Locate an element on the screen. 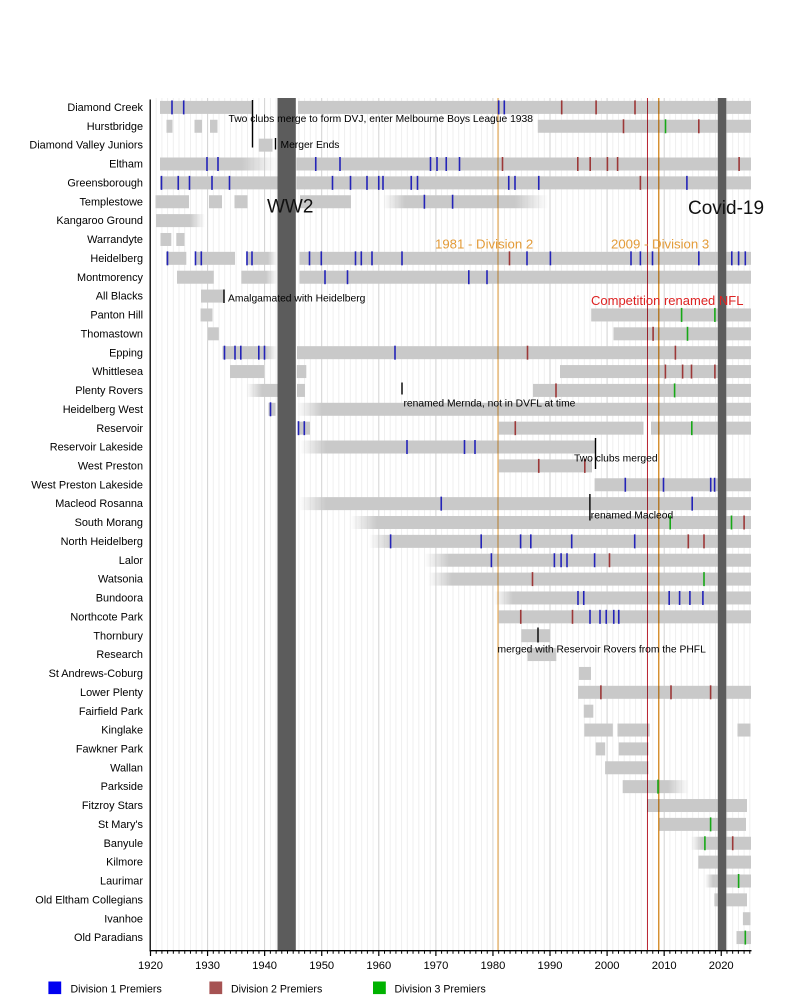  svg-text: Heidelberg is located at coordinates (116, 259).